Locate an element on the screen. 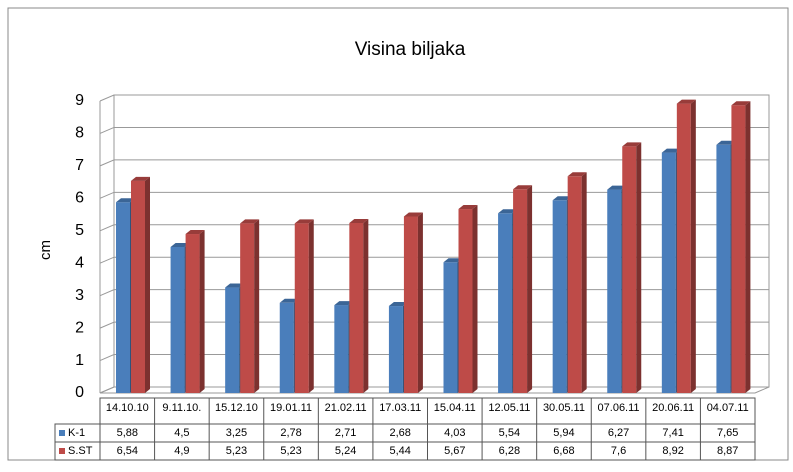  y-tick-label: 6 is located at coordinates (79, 198).